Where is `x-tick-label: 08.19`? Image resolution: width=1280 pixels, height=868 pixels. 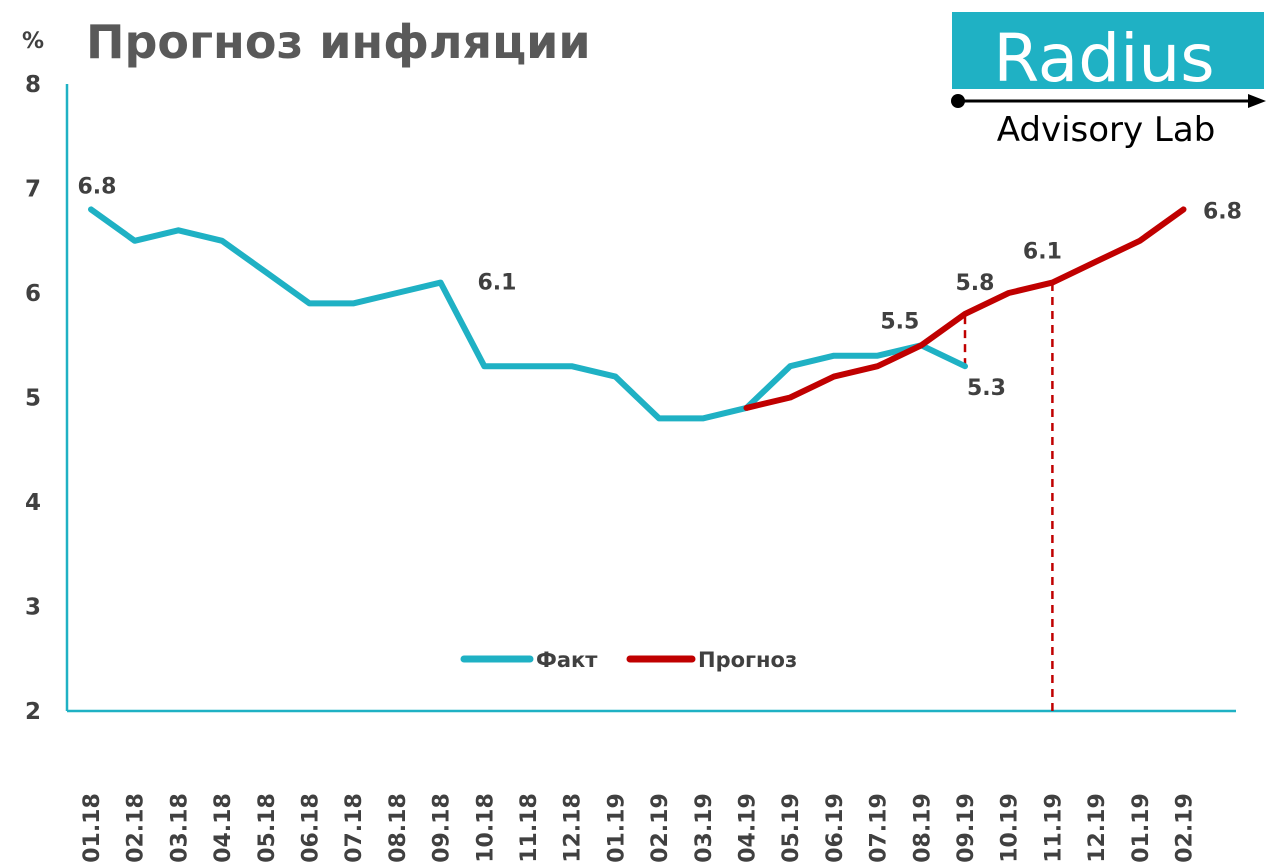
x-tick-label: 08.19 is located at coordinates (922, 828).